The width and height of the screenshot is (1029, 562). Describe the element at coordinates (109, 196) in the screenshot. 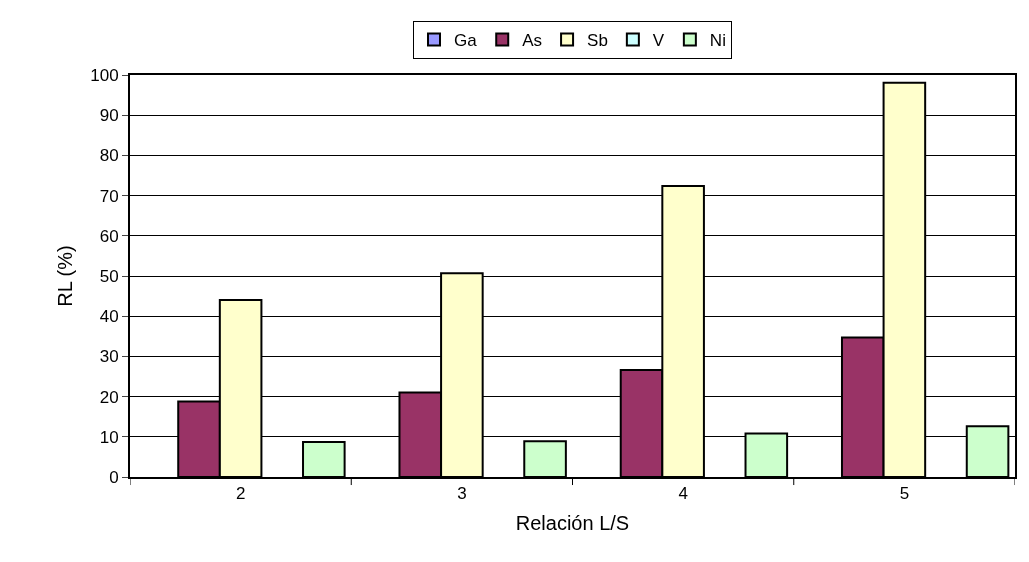

I see `y-tick-label: 70` at that location.